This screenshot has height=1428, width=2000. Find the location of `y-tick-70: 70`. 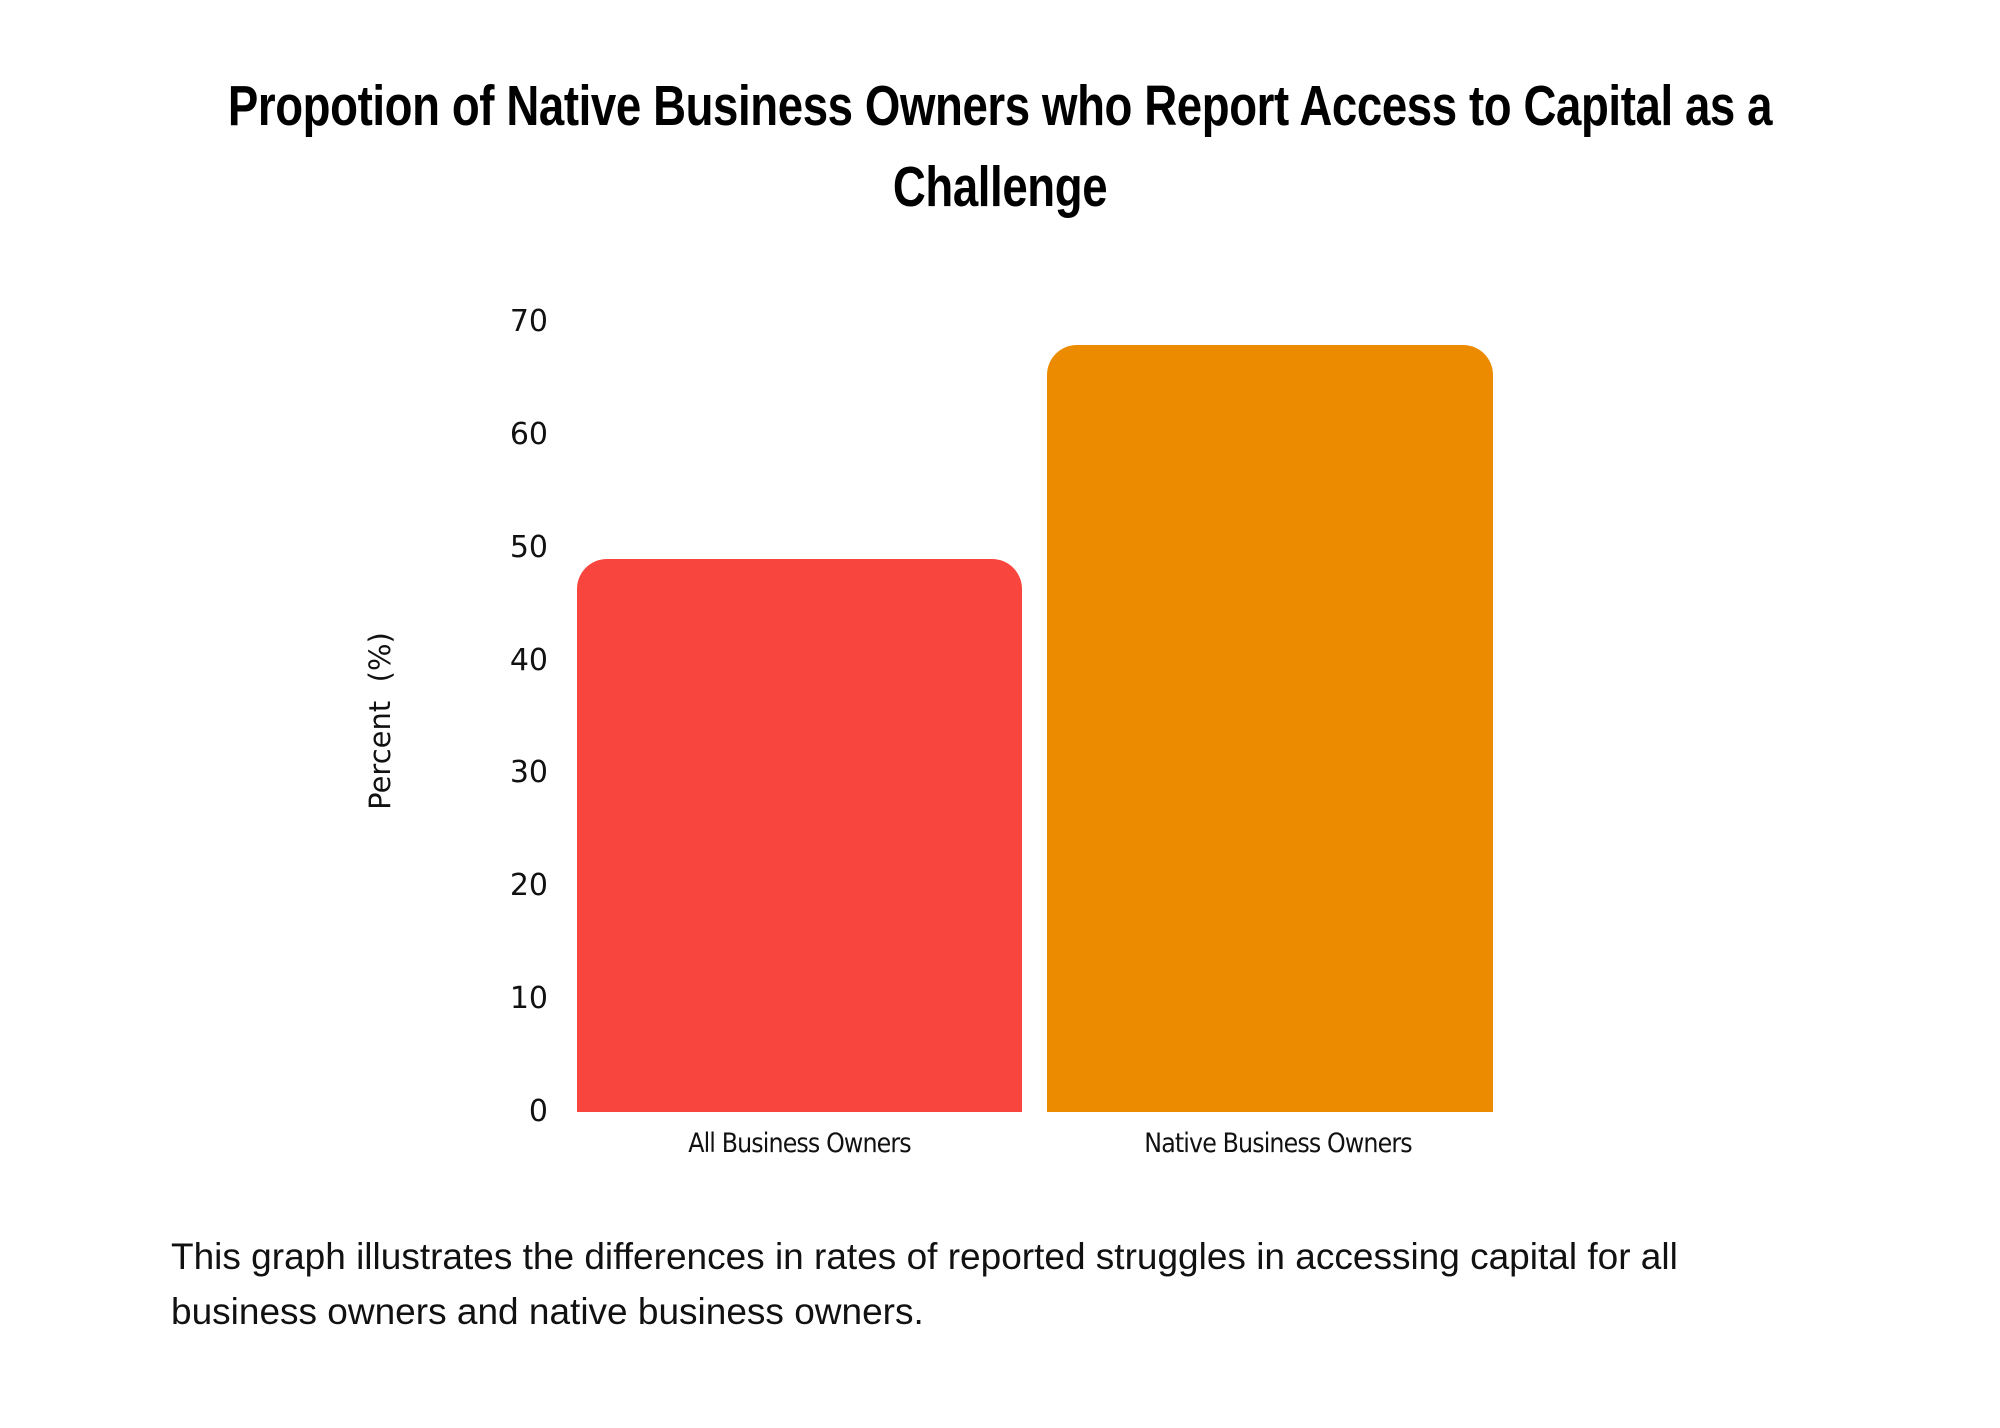

y-tick-70: 70 is located at coordinates (528, 321).